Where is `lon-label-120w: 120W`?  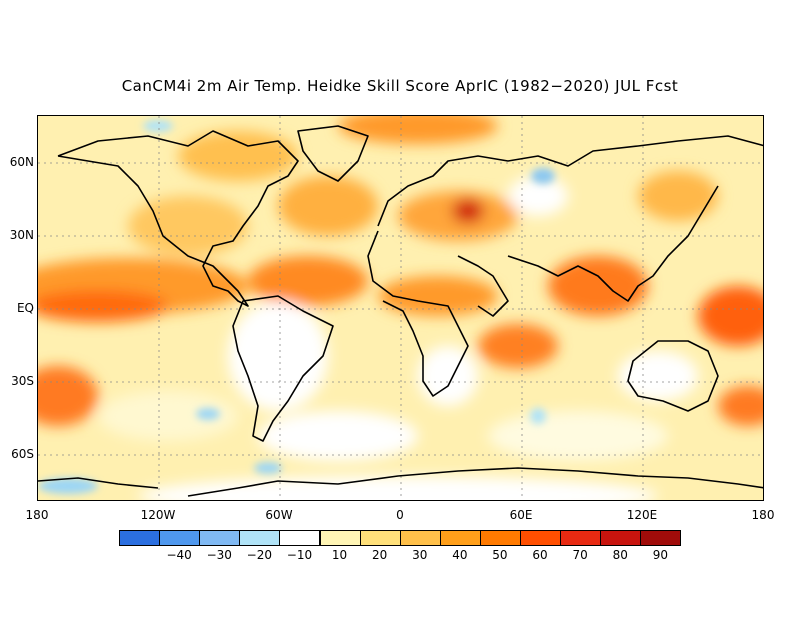
lon-label-120w: 120W is located at coordinates (158, 515).